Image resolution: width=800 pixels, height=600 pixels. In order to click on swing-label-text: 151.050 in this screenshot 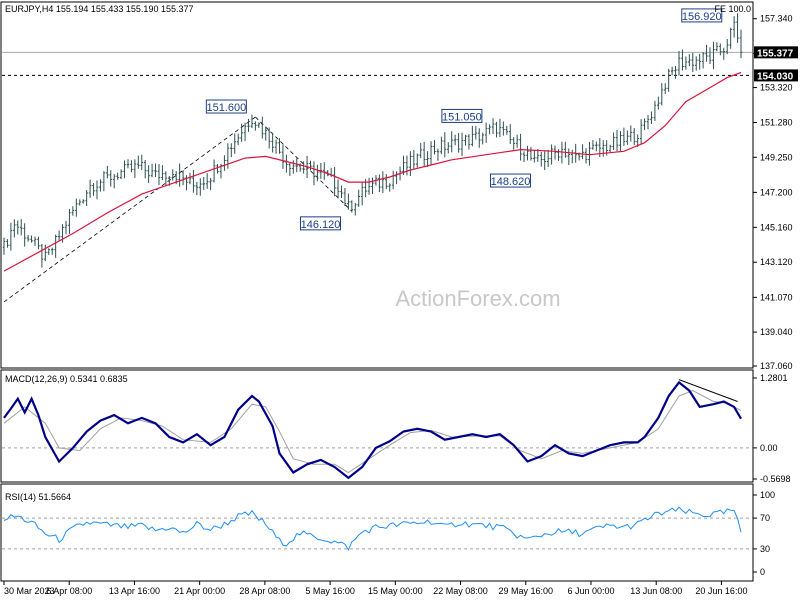, I will do `click(462, 117)`.